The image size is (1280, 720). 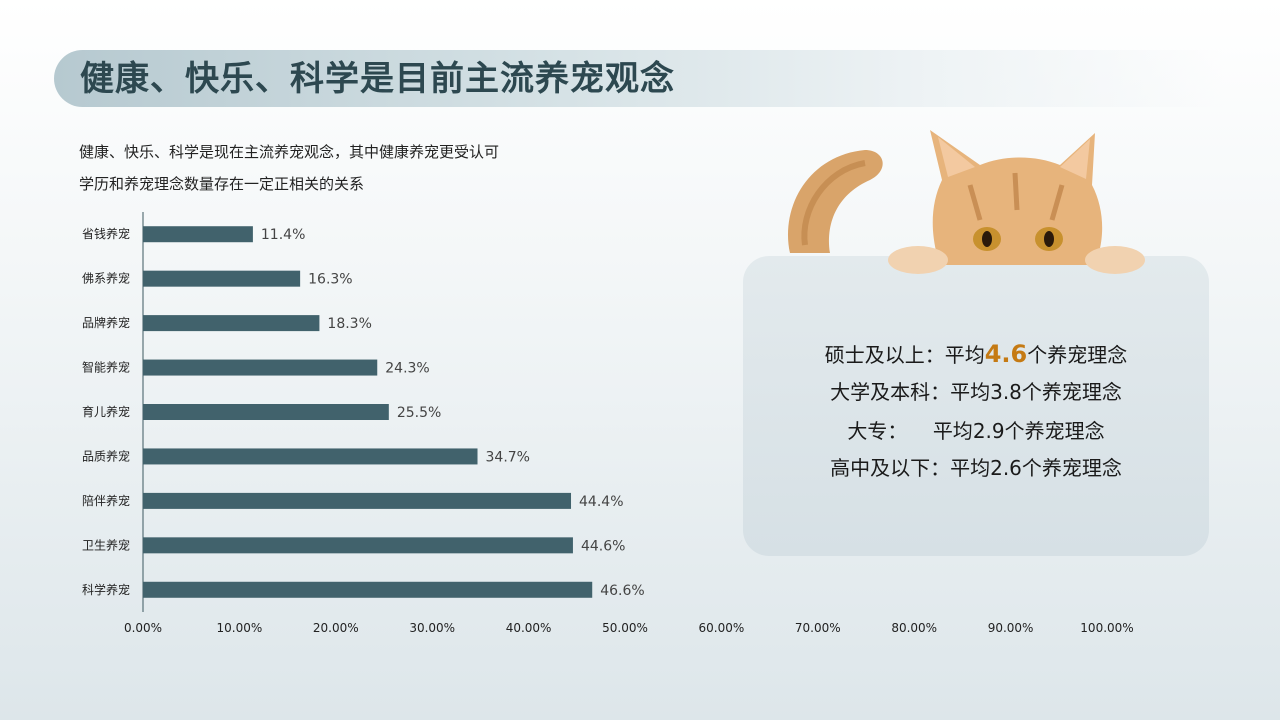 What do you see at coordinates (407, 369) in the screenshot?
I see `data-label: 24.3%` at bounding box center [407, 369].